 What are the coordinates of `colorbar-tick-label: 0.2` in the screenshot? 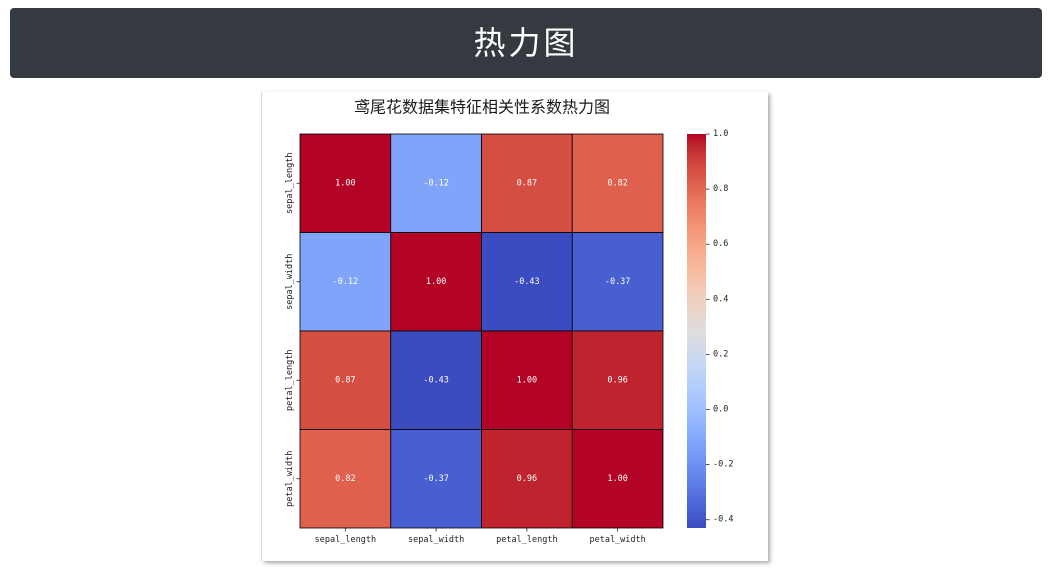 It's located at (720, 354).